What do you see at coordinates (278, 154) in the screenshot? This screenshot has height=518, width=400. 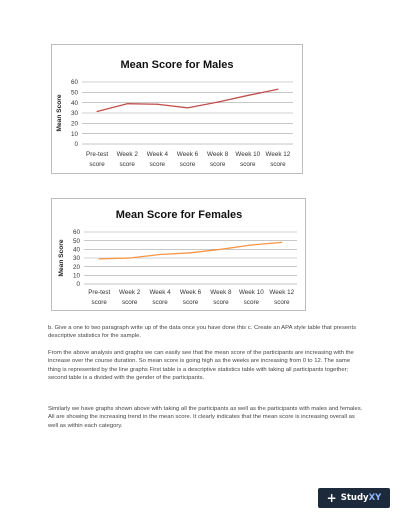 I see `males-x-tick-label: Week 12` at bounding box center [278, 154].